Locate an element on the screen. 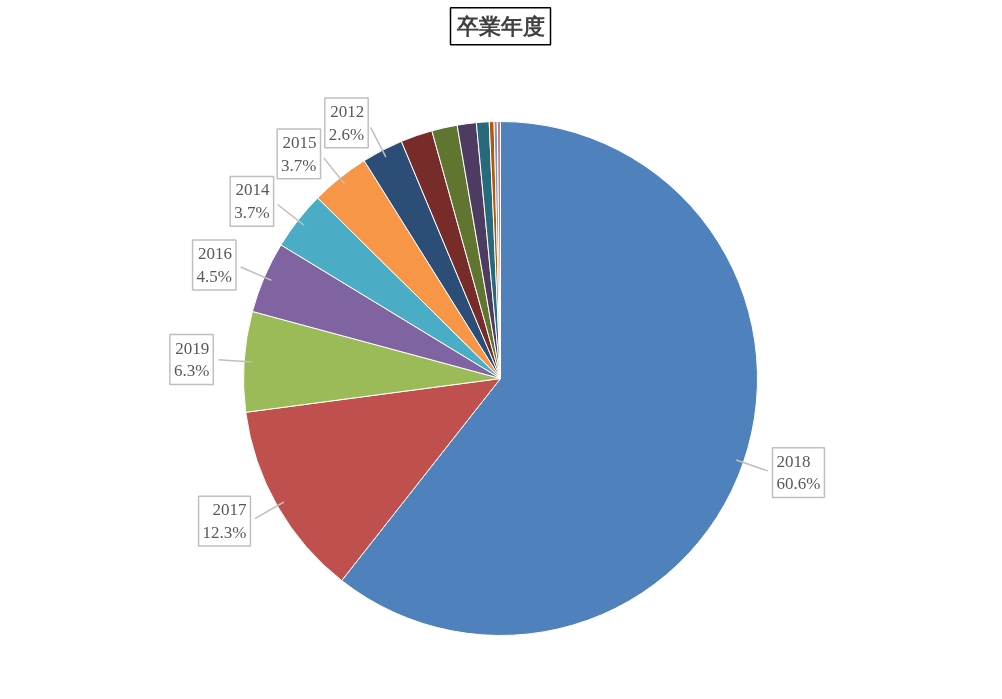 The width and height of the screenshot is (1002, 699). slice-label: 2012 is located at coordinates (347, 111).